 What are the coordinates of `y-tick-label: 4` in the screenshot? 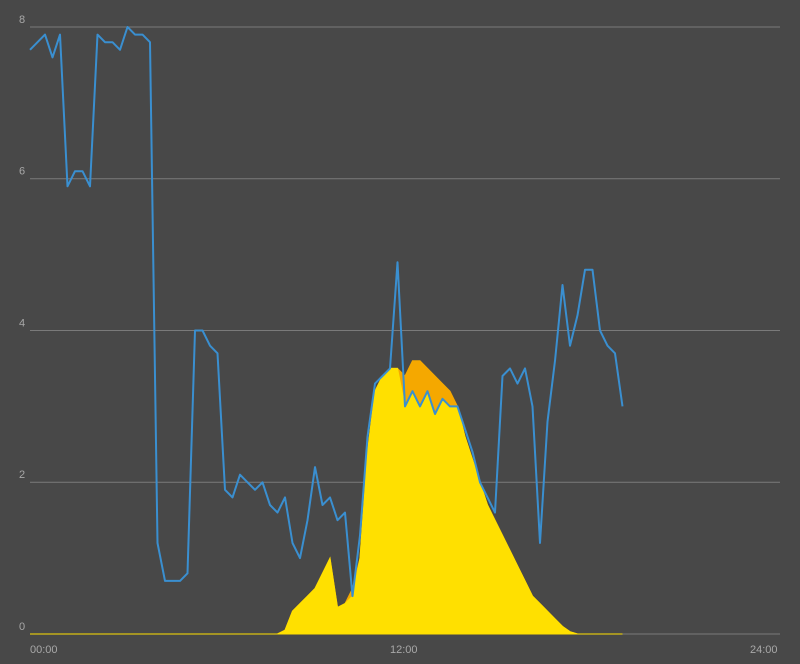 It's located at (22, 323).